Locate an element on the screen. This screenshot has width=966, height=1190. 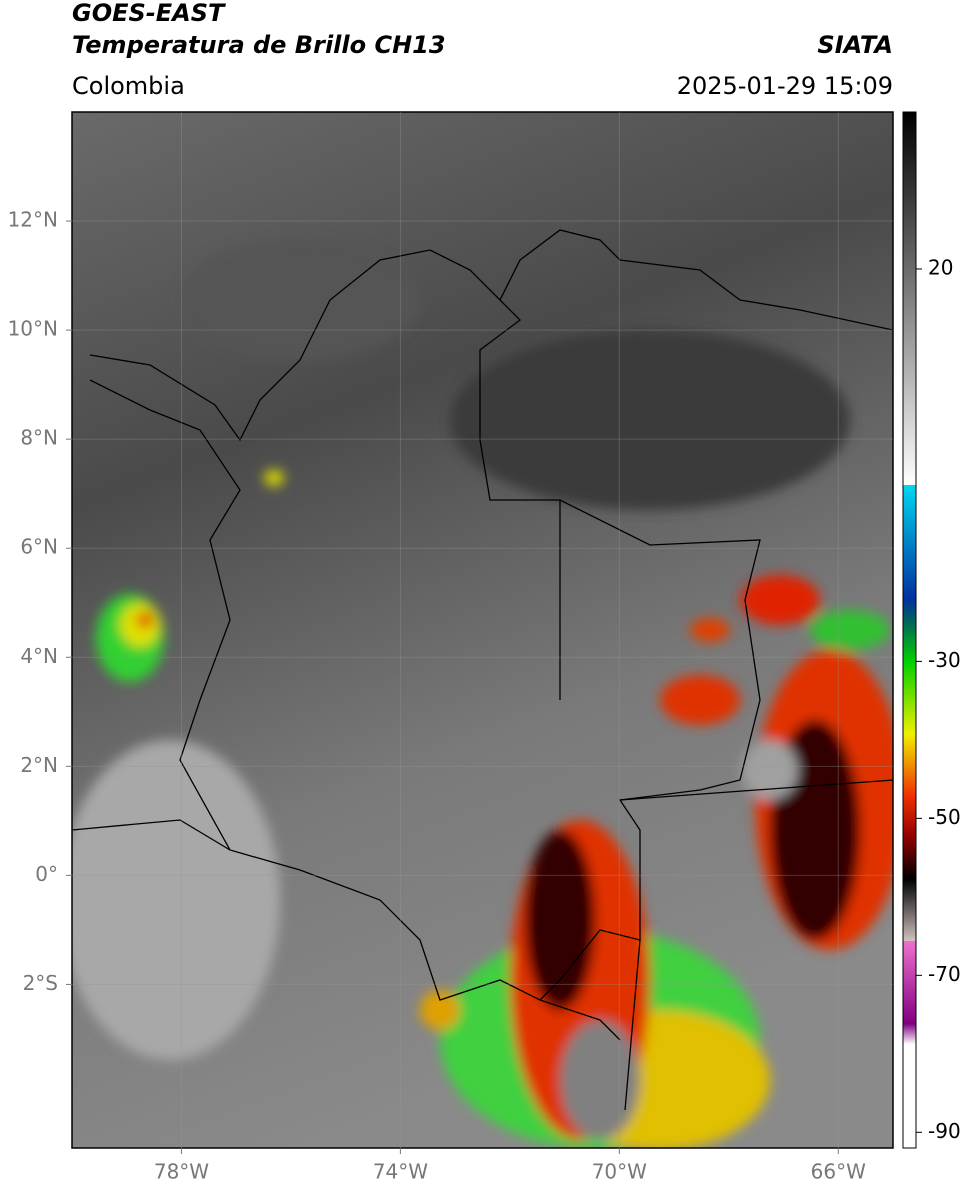
y-tick-label: 8°N is located at coordinates (39, 438).